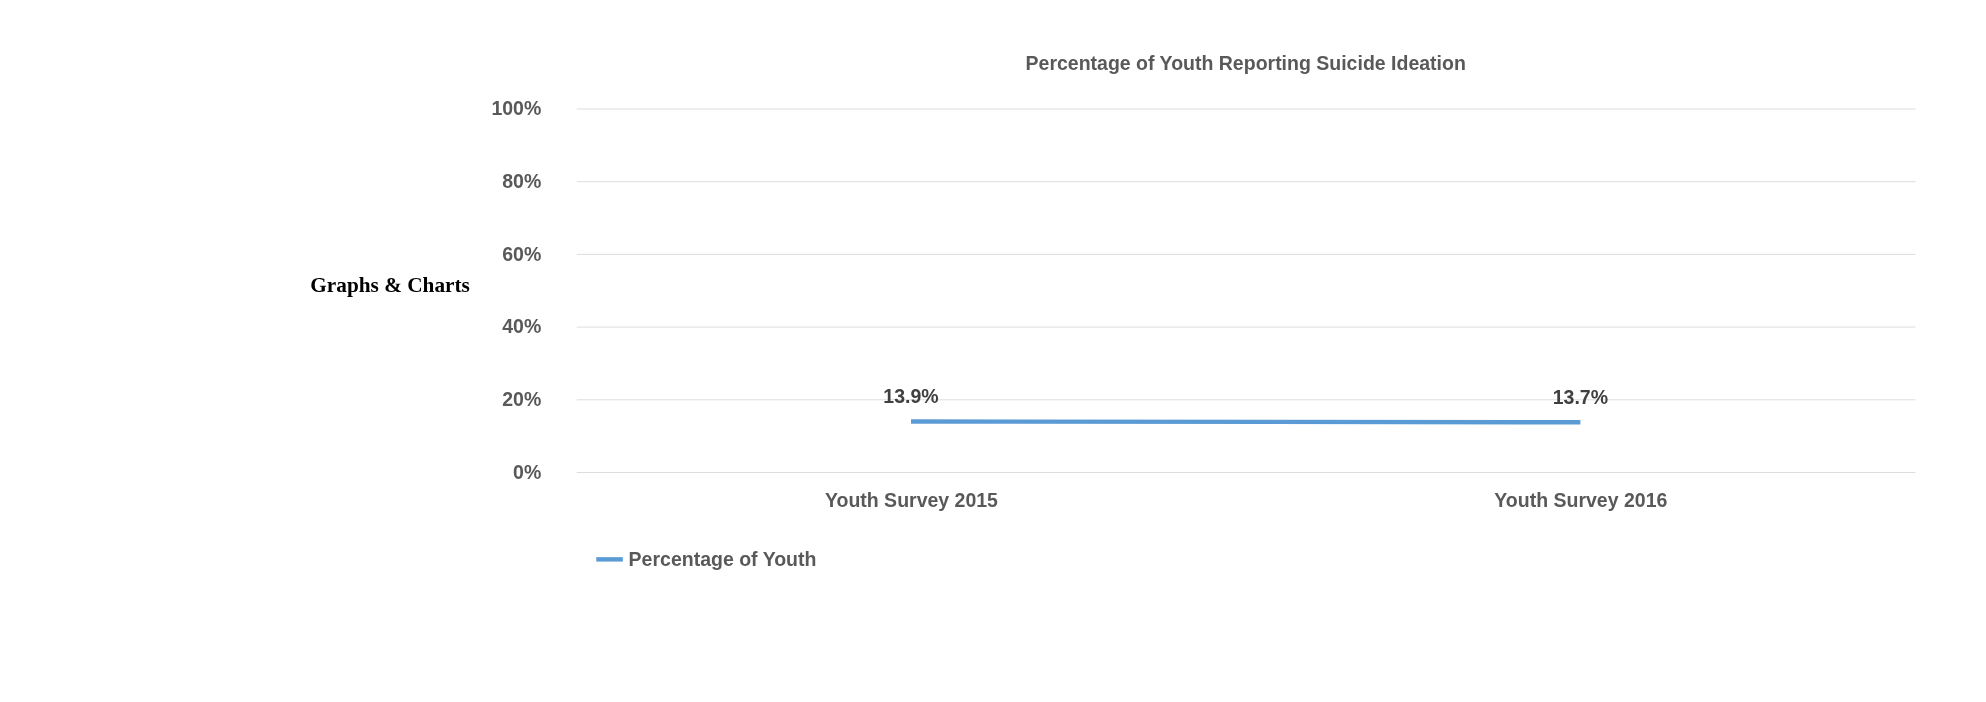  What do you see at coordinates (522, 326) in the screenshot?
I see `y-tick-label: 40%` at bounding box center [522, 326].